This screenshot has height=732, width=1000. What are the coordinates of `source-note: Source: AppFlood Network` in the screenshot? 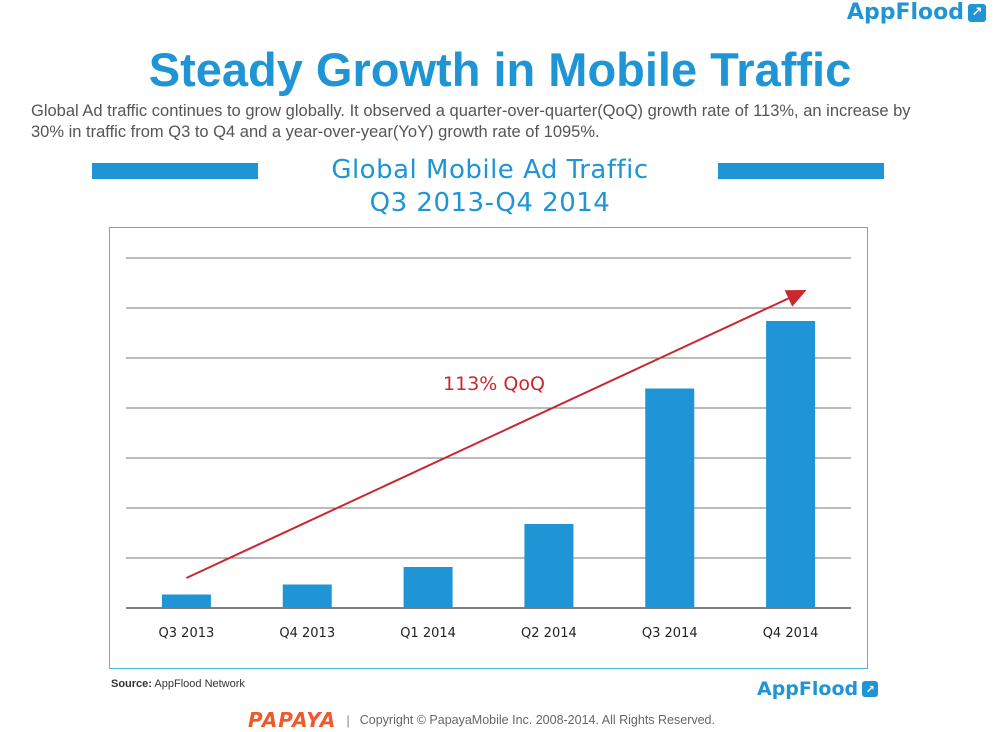 It's located at (178, 684).